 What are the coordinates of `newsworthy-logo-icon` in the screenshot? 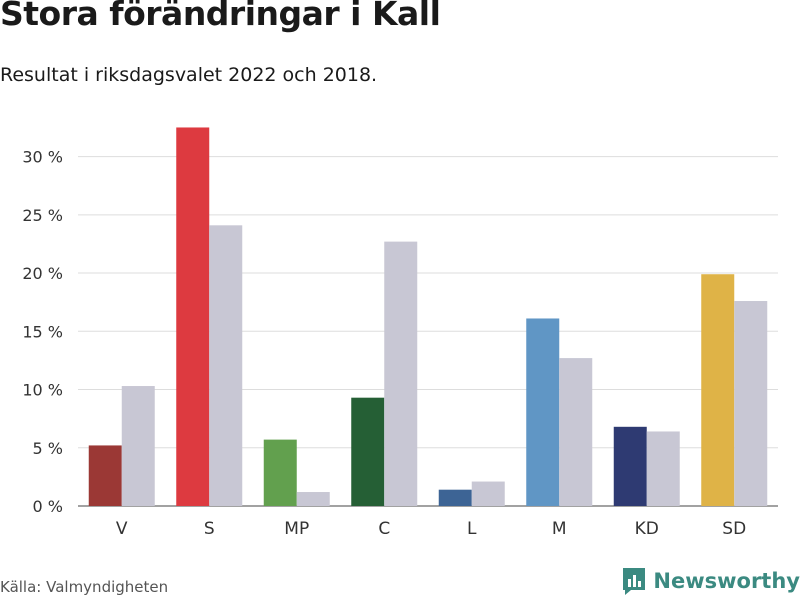 It's located at (634, 581).